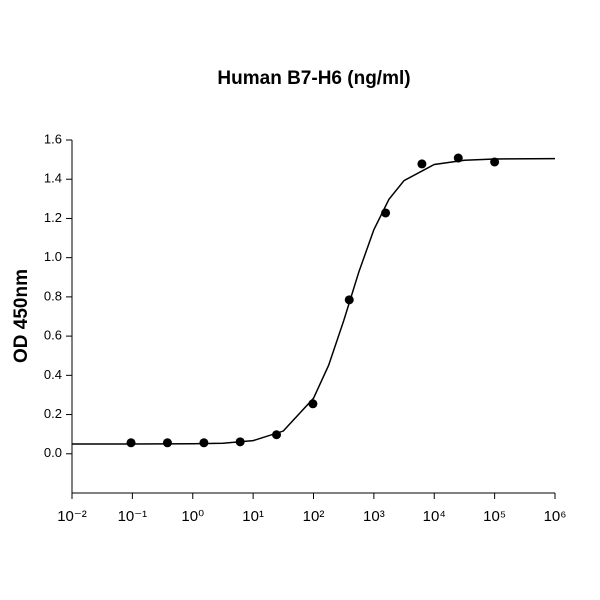 The image size is (600, 600). What do you see at coordinates (53, 295) in the screenshot?
I see `y-tick-label: 0.8` at bounding box center [53, 295].